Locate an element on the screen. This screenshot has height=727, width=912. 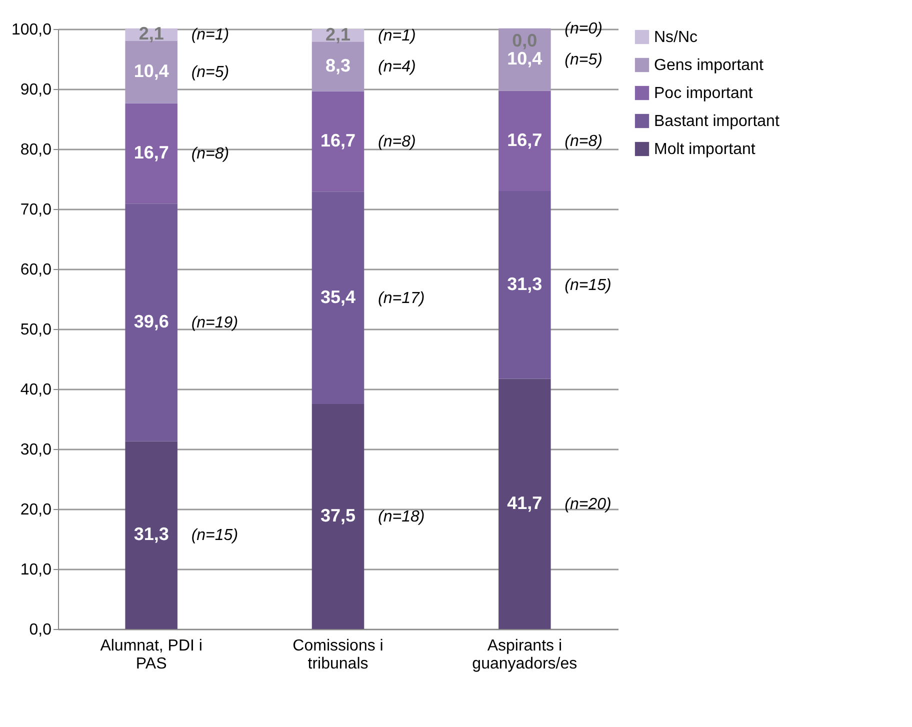
x-tick-label: Alumnat, PDI i PAS is located at coordinates (151, 655).